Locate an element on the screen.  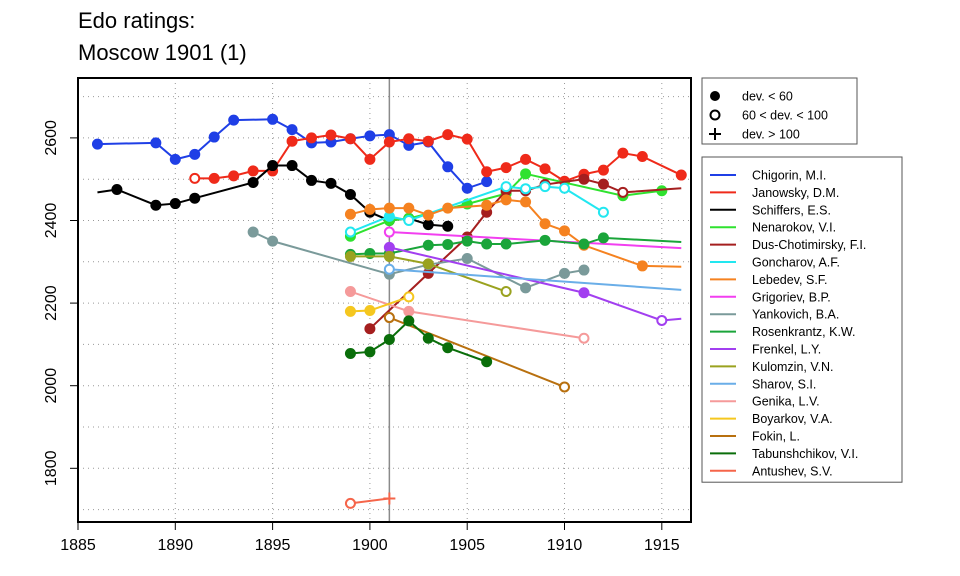
chart-title-line-2: Moscow 1901 (1) is located at coordinates (162, 52).